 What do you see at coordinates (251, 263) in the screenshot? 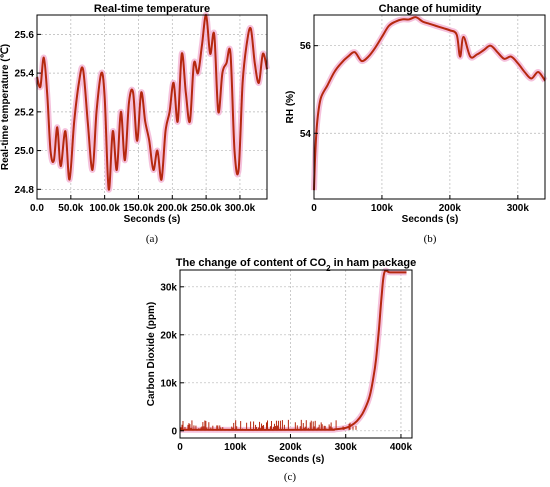
I see `chart-title-c-prefix: The change of content of CO` at bounding box center [251, 263].